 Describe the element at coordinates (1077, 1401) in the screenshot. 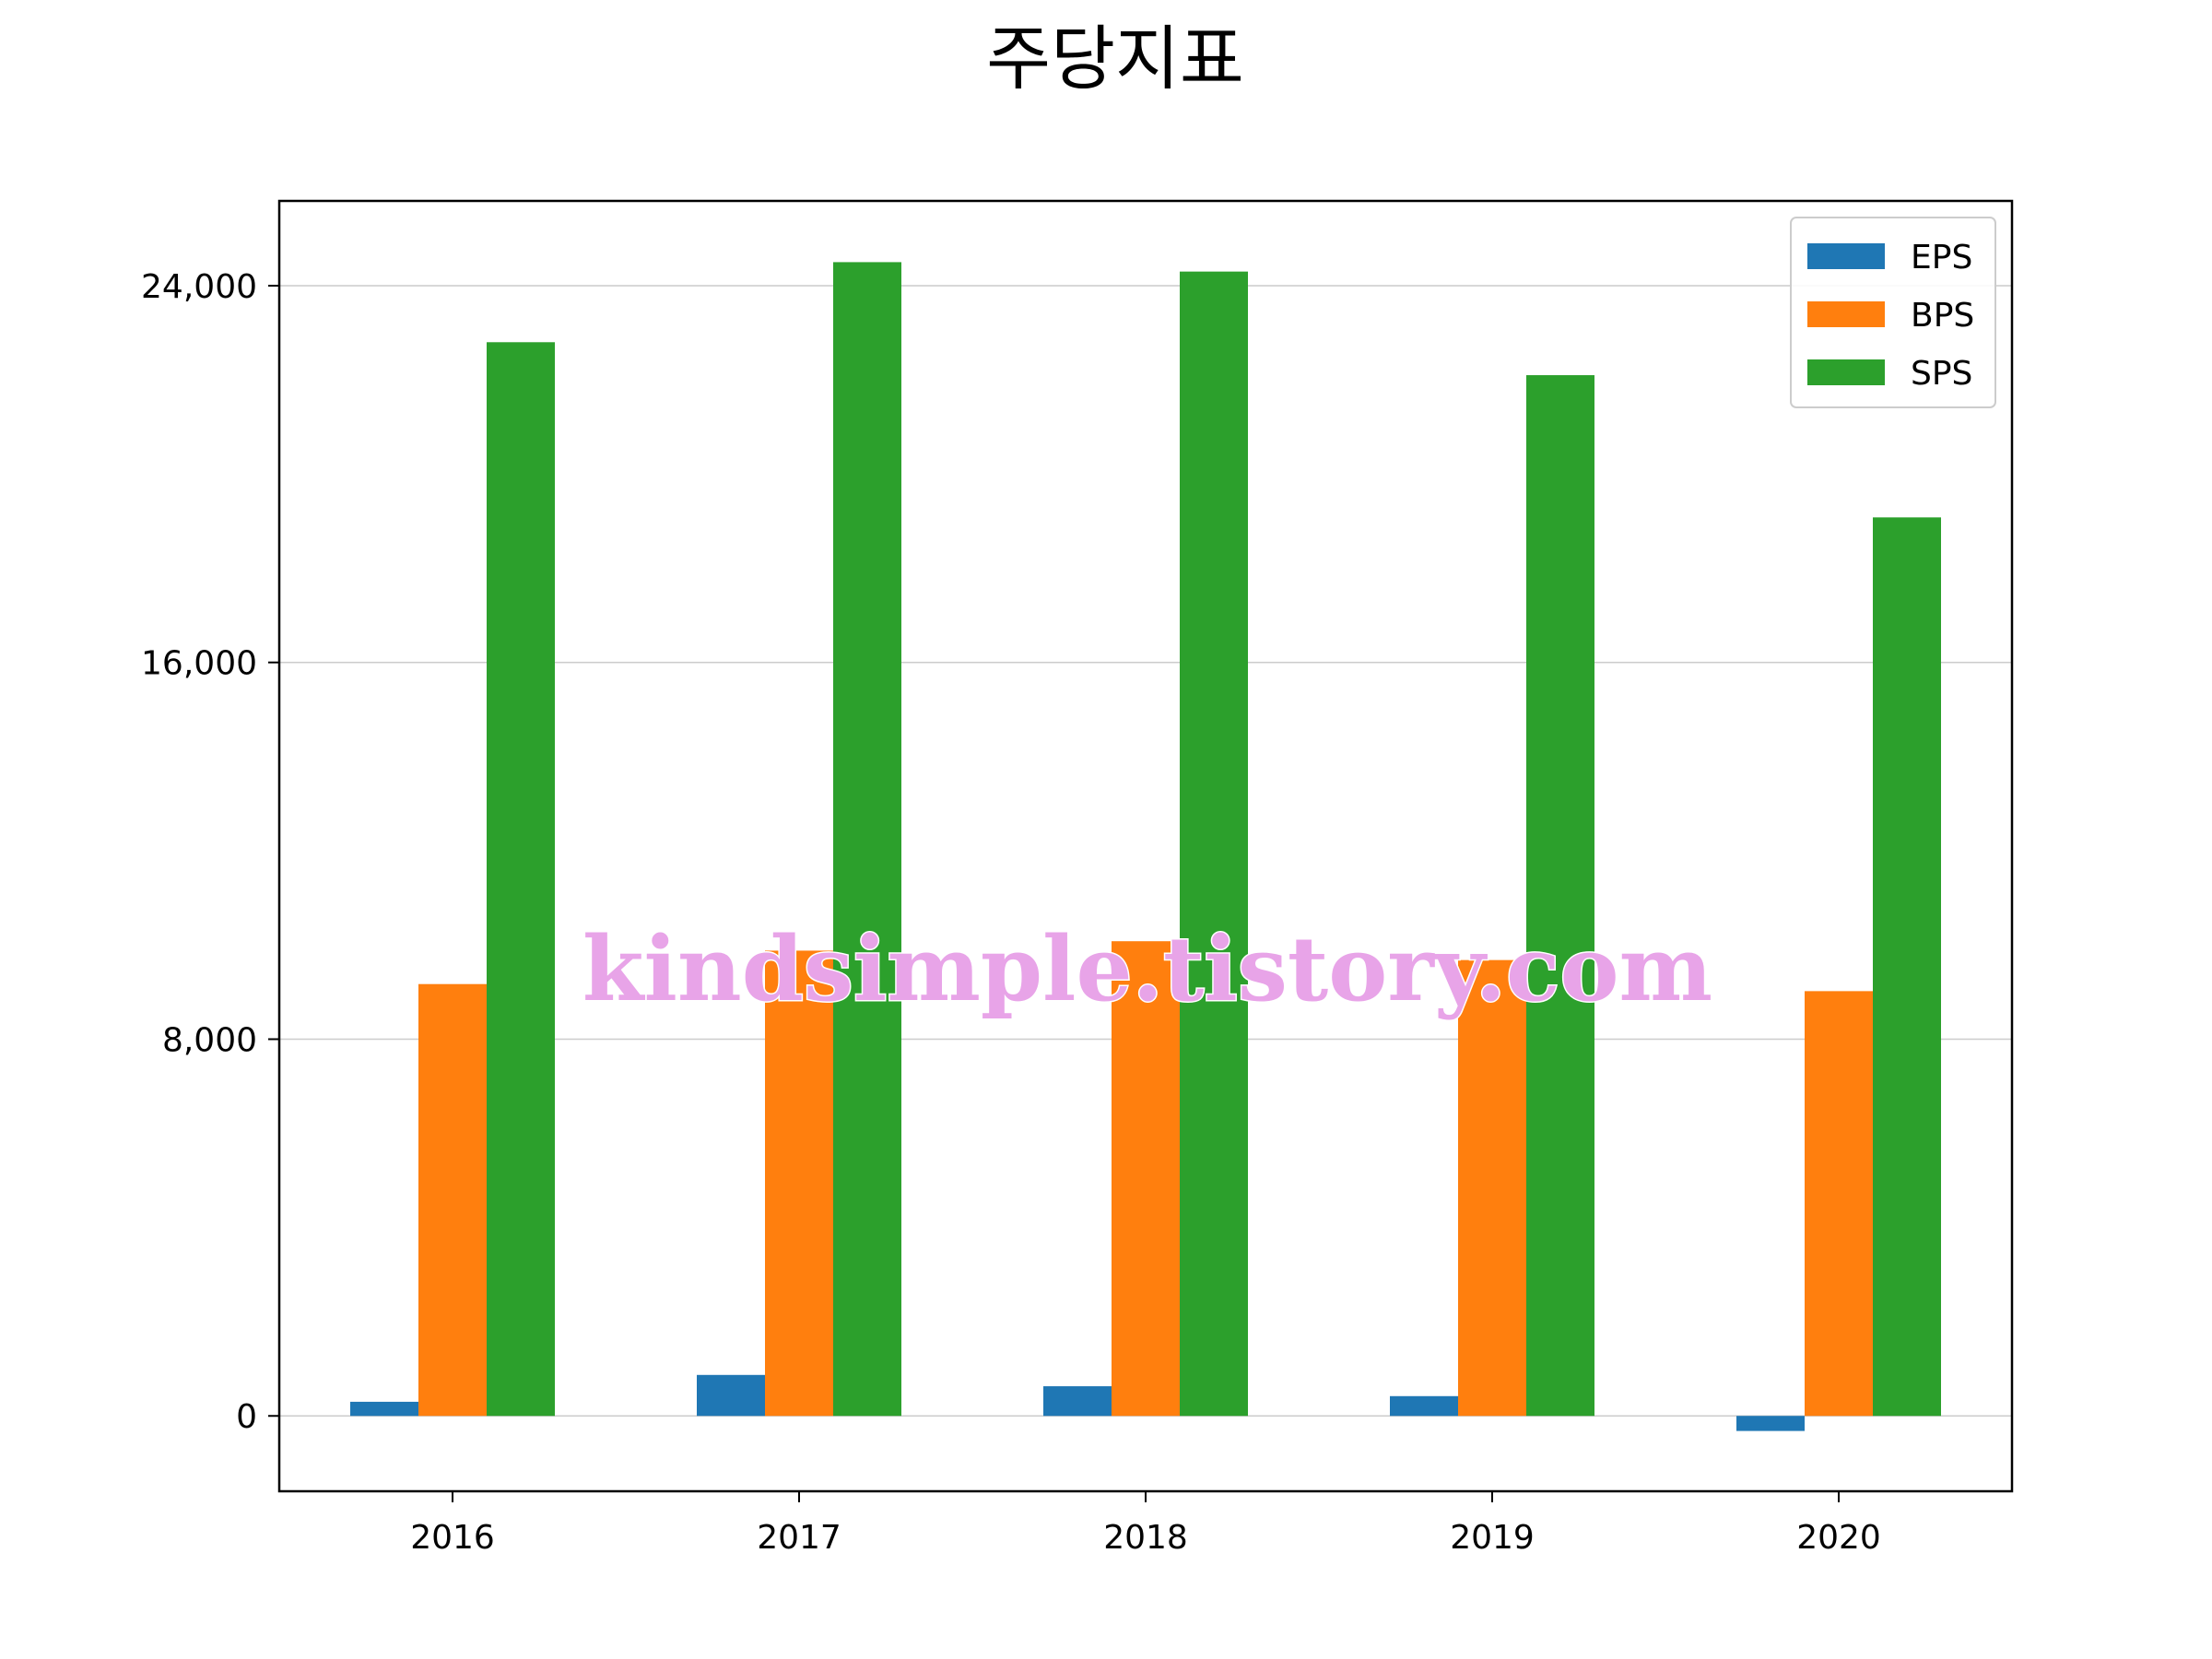

I see `bar-eps-2018` at that location.